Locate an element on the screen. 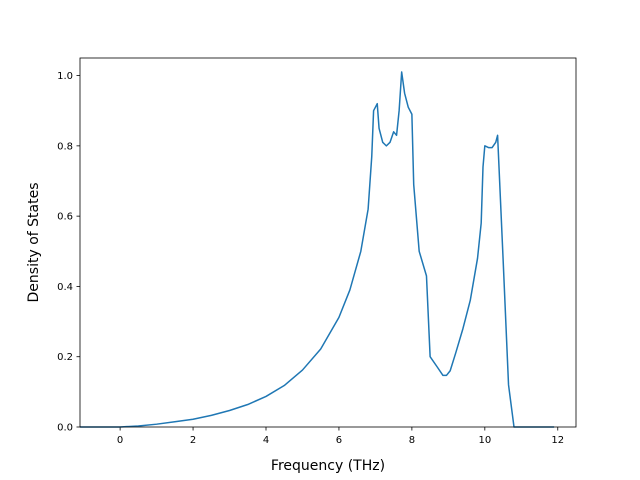 The image size is (640, 480). x-tick-label: 12 is located at coordinates (557, 440).